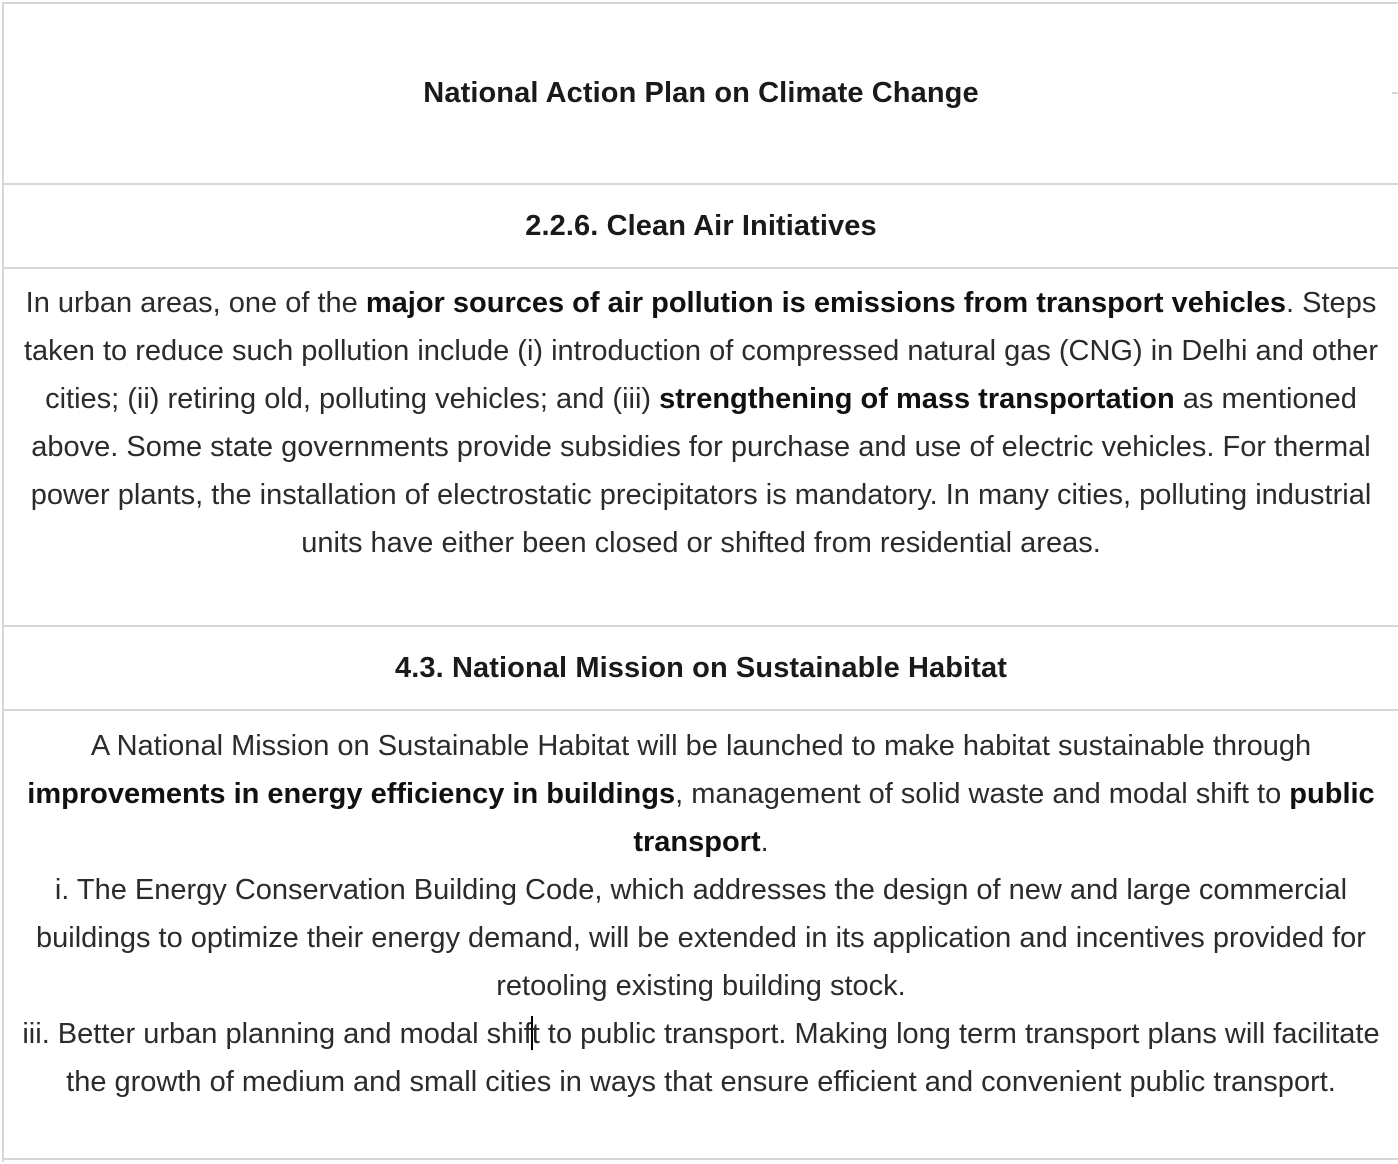  I want to click on document-title: National Action Plan on Climate Change, so click(701, 93).